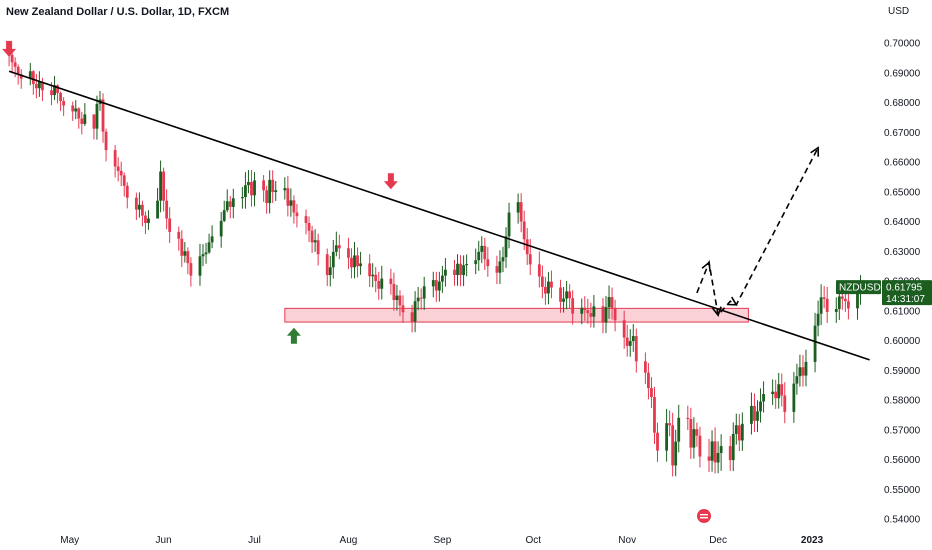 The width and height of the screenshot is (932, 550). Describe the element at coordinates (254, 540) in the screenshot. I see `time-tick-label: Jul` at that location.